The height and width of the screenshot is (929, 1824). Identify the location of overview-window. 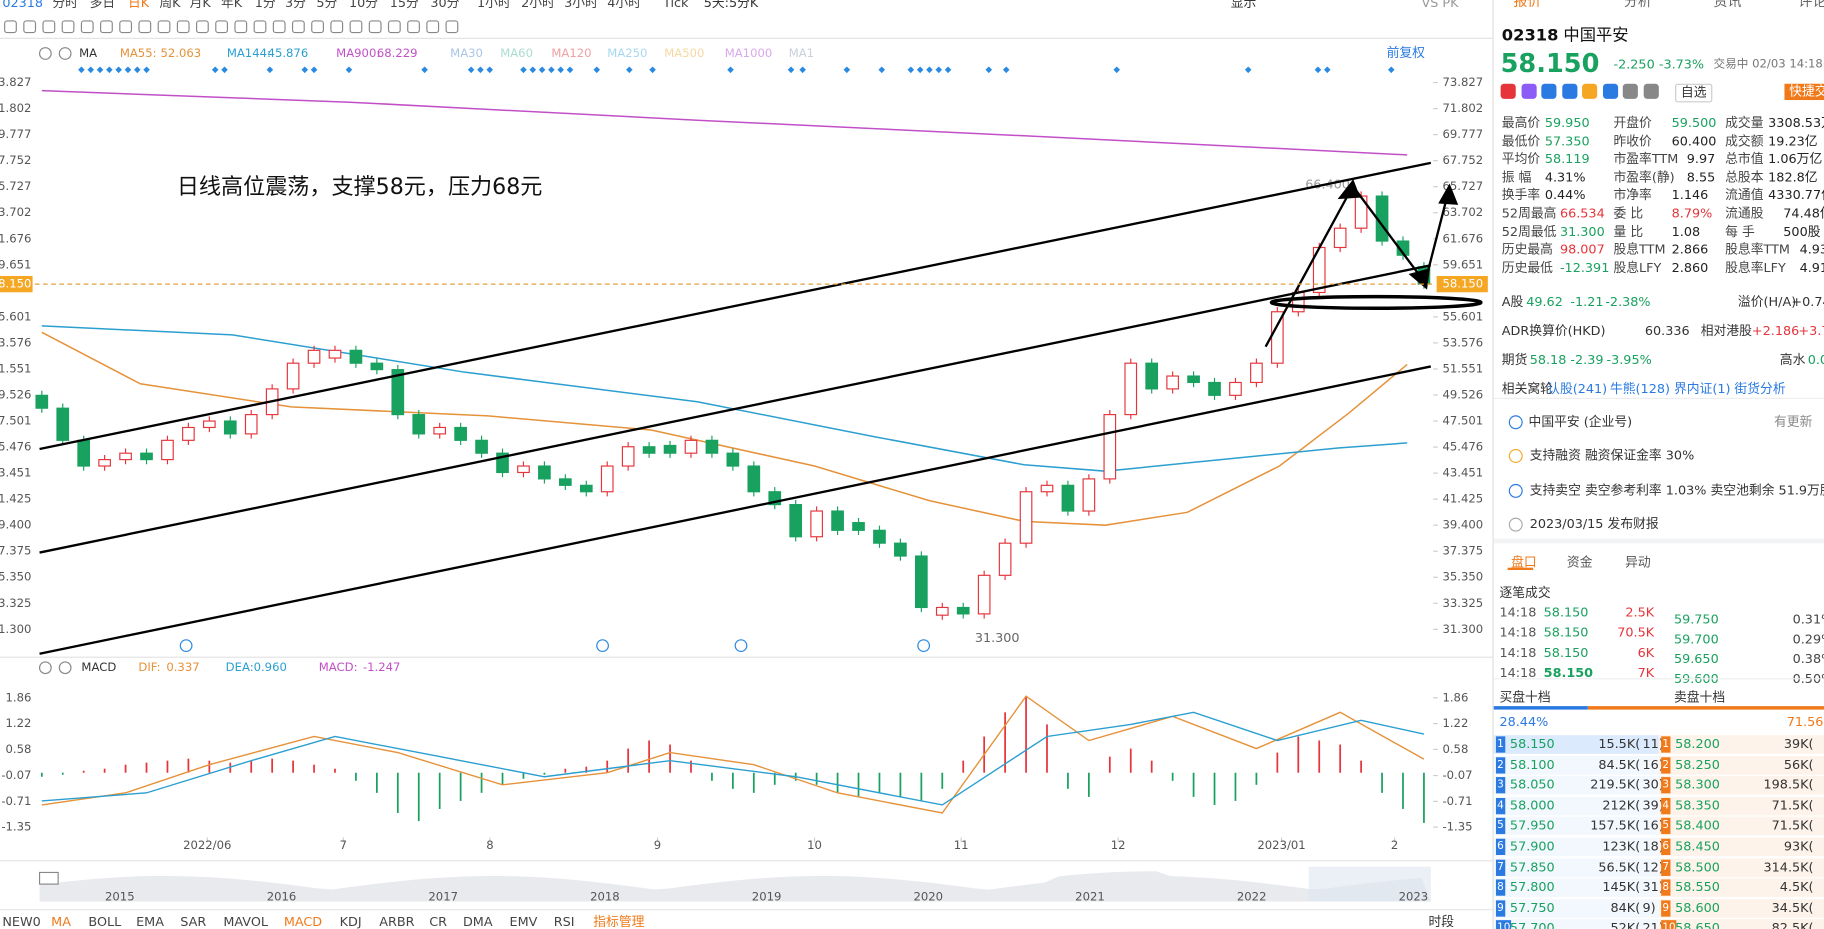
(1369, 884).